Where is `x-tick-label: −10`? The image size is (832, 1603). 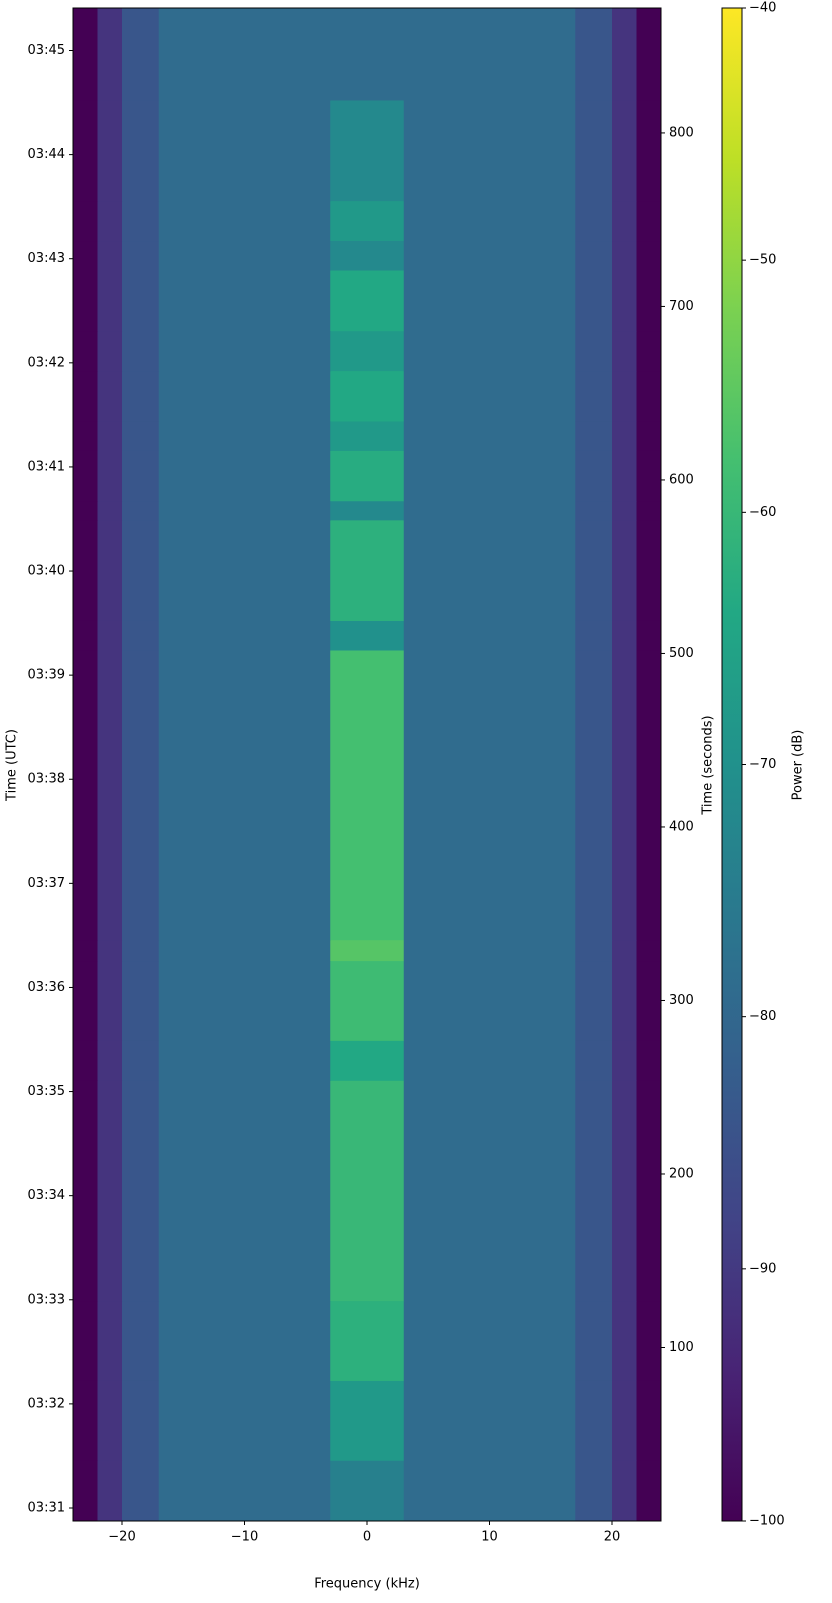 x-tick-label: −10 is located at coordinates (244, 1537).